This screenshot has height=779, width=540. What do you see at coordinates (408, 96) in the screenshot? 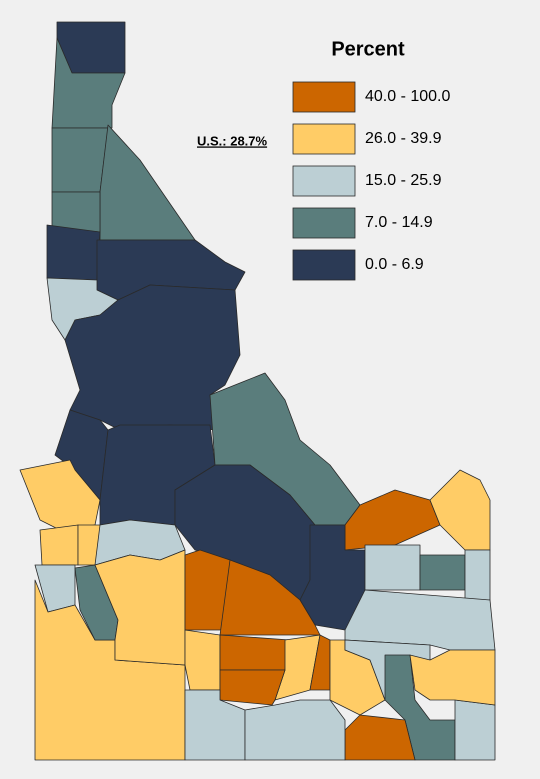
I see `legend-label: 40.0 - 100.0` at bounding box center [408, 96].